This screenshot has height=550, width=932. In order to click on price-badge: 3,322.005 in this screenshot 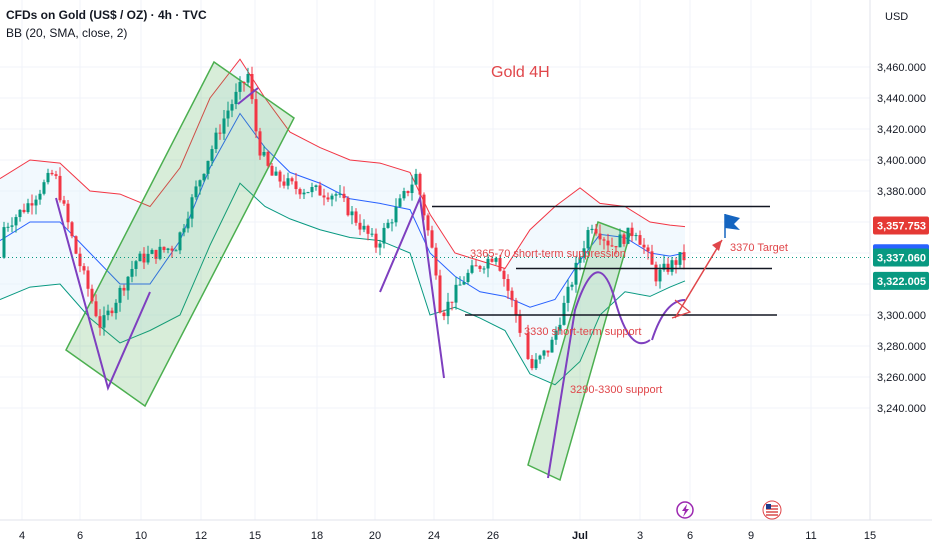, I will do `click(901, 280)`.